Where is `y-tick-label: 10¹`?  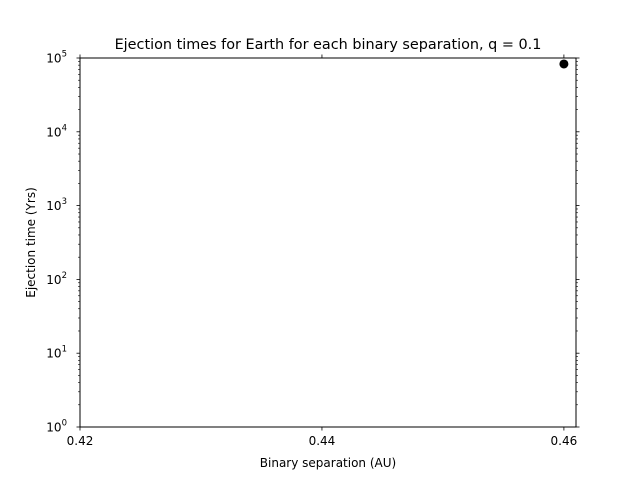 y-tick-label: 10¹ is located at coordinates (56, 353).